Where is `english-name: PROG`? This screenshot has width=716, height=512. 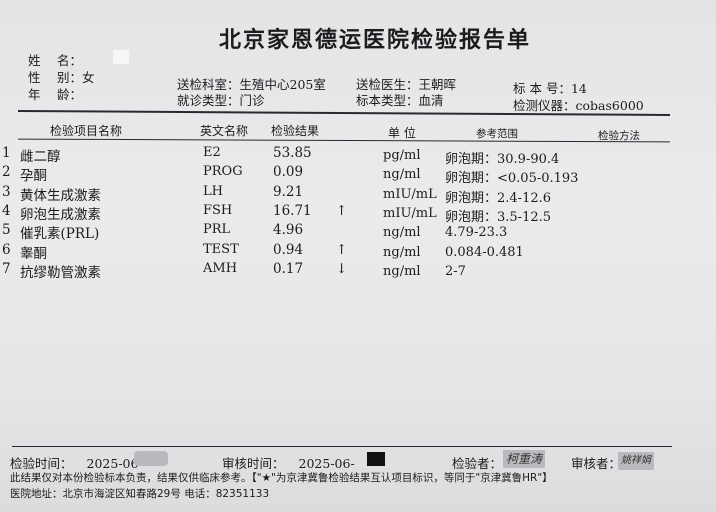 english-name: PROG is located at coordinates (223, 172).